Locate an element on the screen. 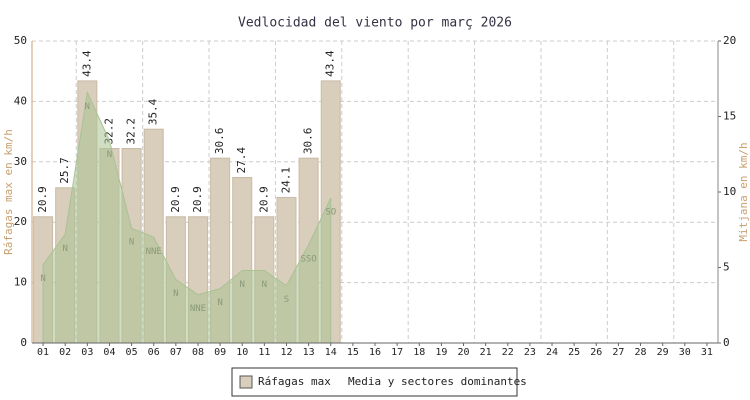 Image resolution: width=750 pixels, height=400 pixels. x-tick-label: 03 is located at coordinates (87, 352).